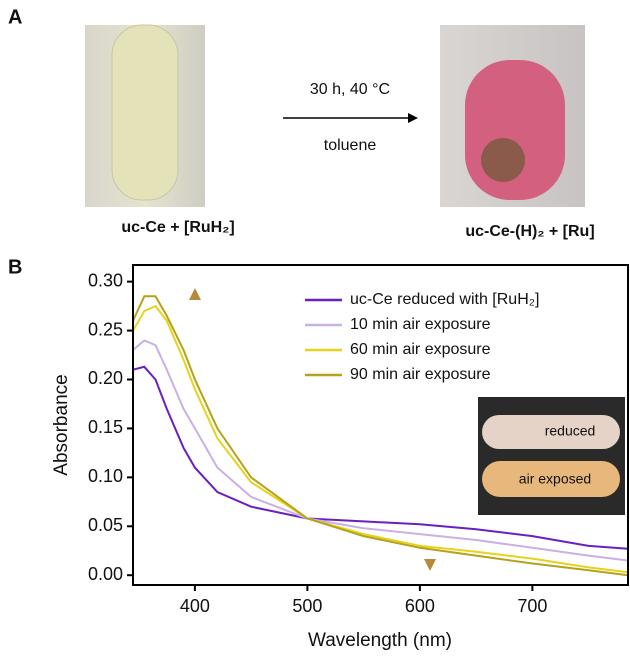  What do you see at coordinates (570, 431) in the screenshot?
I see `inset-label: reduced` at bounding box center [570, 431].